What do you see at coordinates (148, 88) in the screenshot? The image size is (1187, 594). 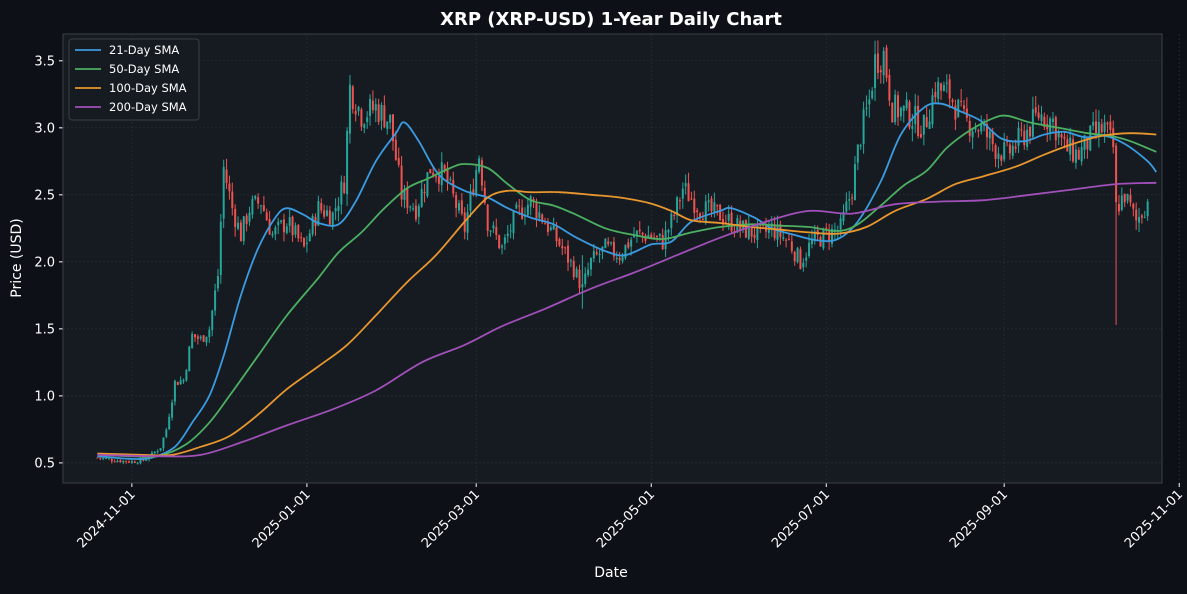 I see `legend-label: 100-Day SMA` at bounding box center [148, 88].